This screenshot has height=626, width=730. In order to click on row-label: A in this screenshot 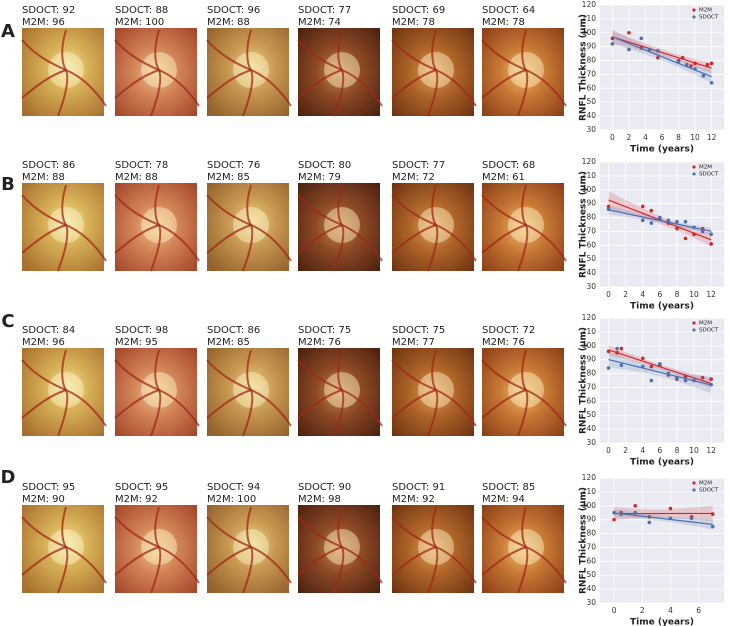, I will do `click(8, 31)`.